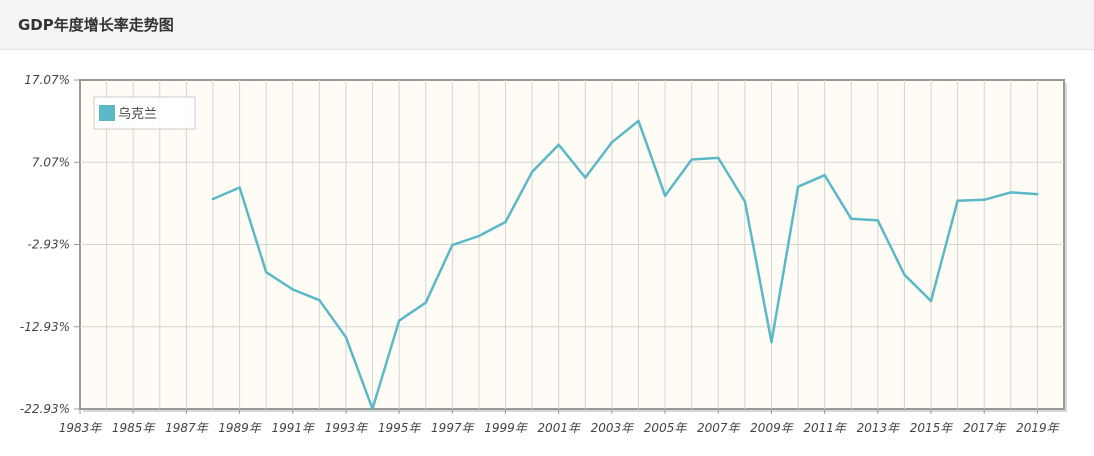 The width and height of the screenshot is (1094, 456). I want to click on y-tick-label: 17.07%, so click(47, 80).